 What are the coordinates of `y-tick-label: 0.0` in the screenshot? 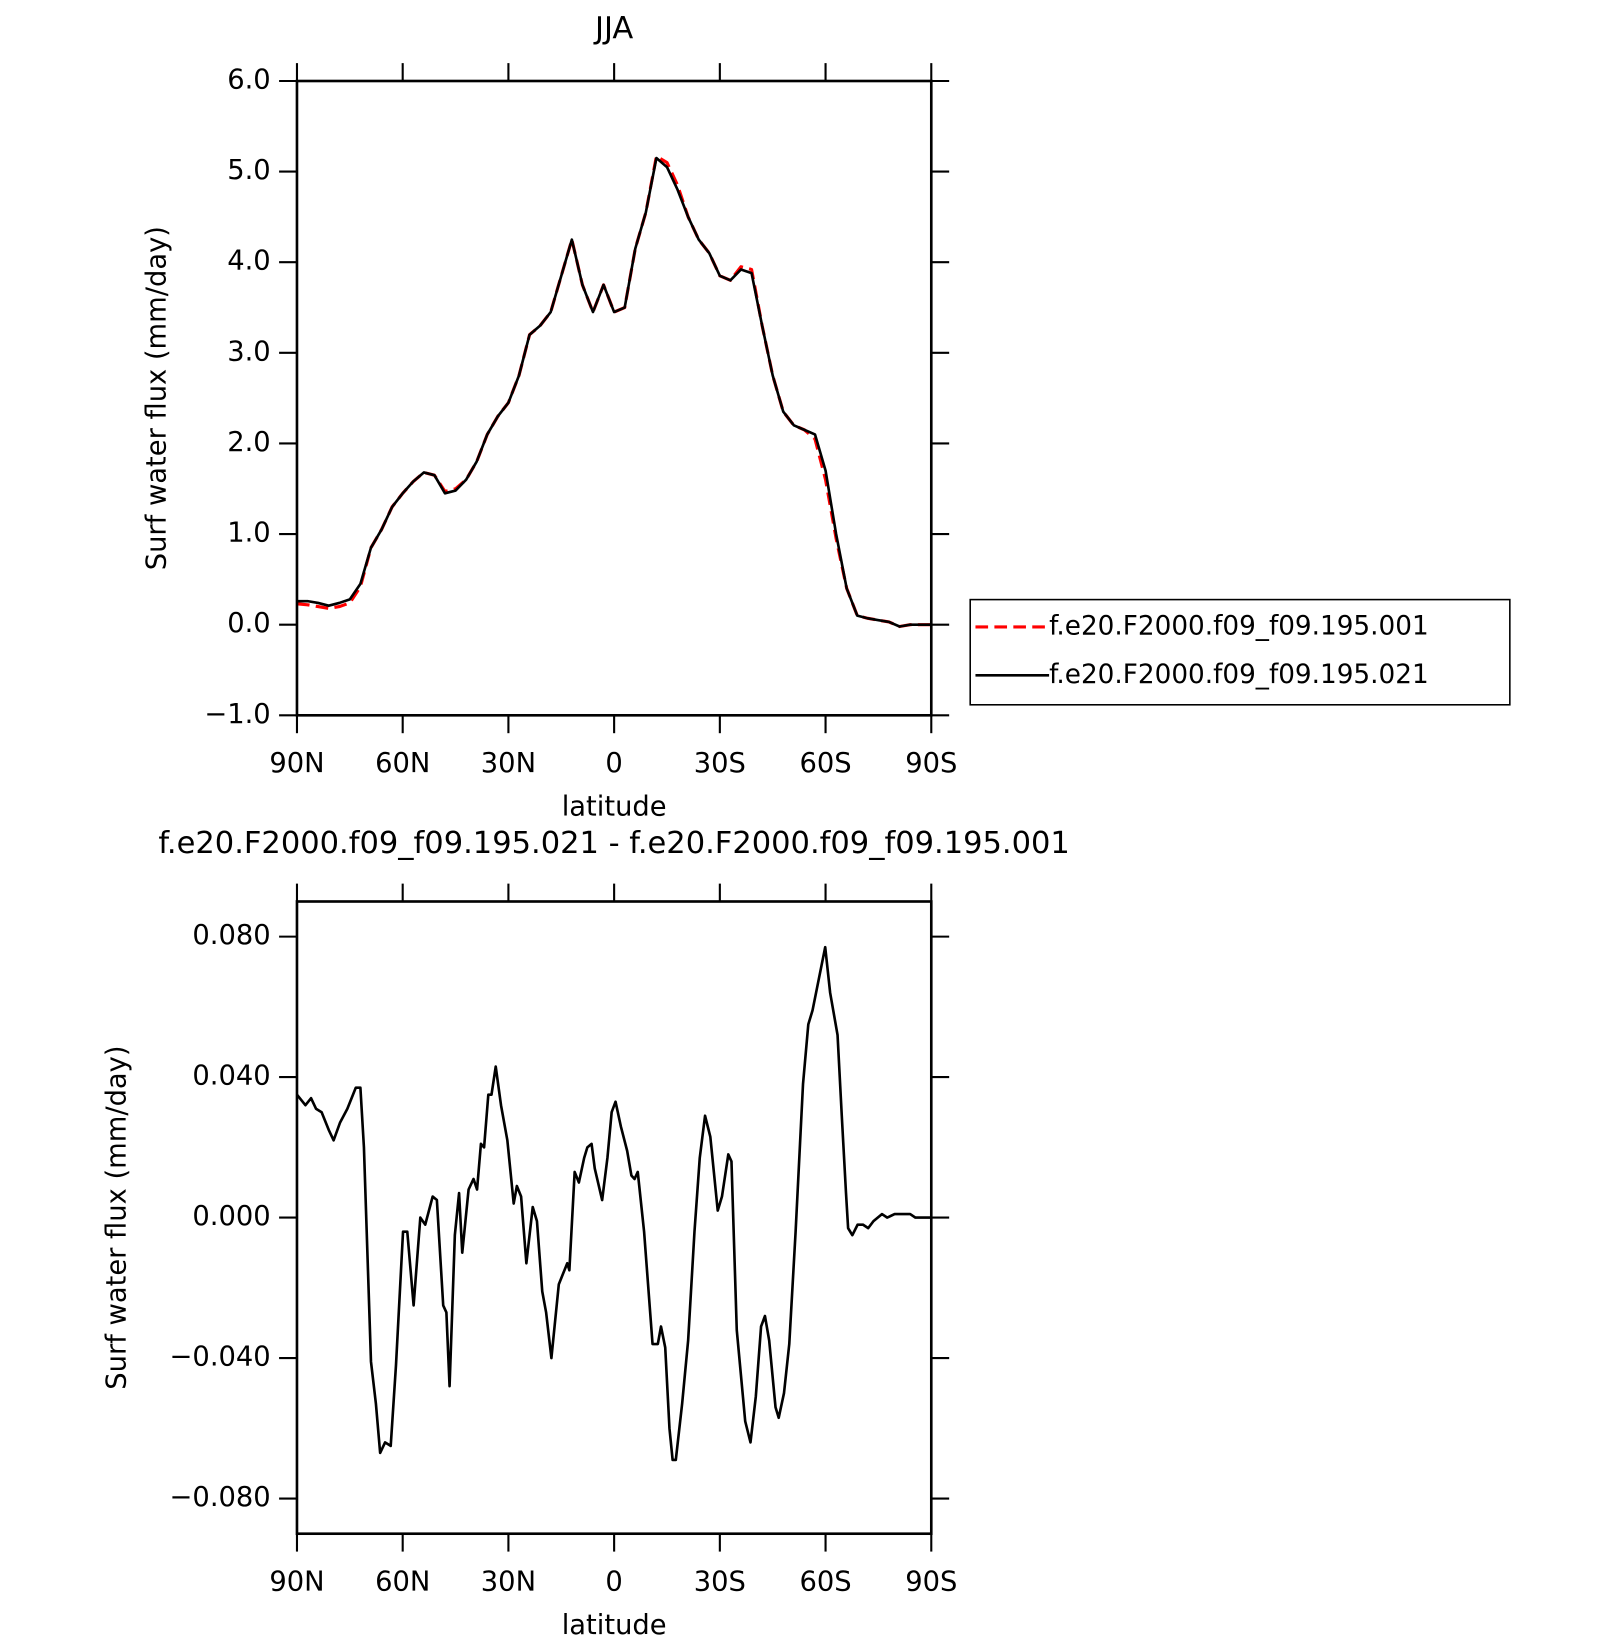 It's located at (248, 623).